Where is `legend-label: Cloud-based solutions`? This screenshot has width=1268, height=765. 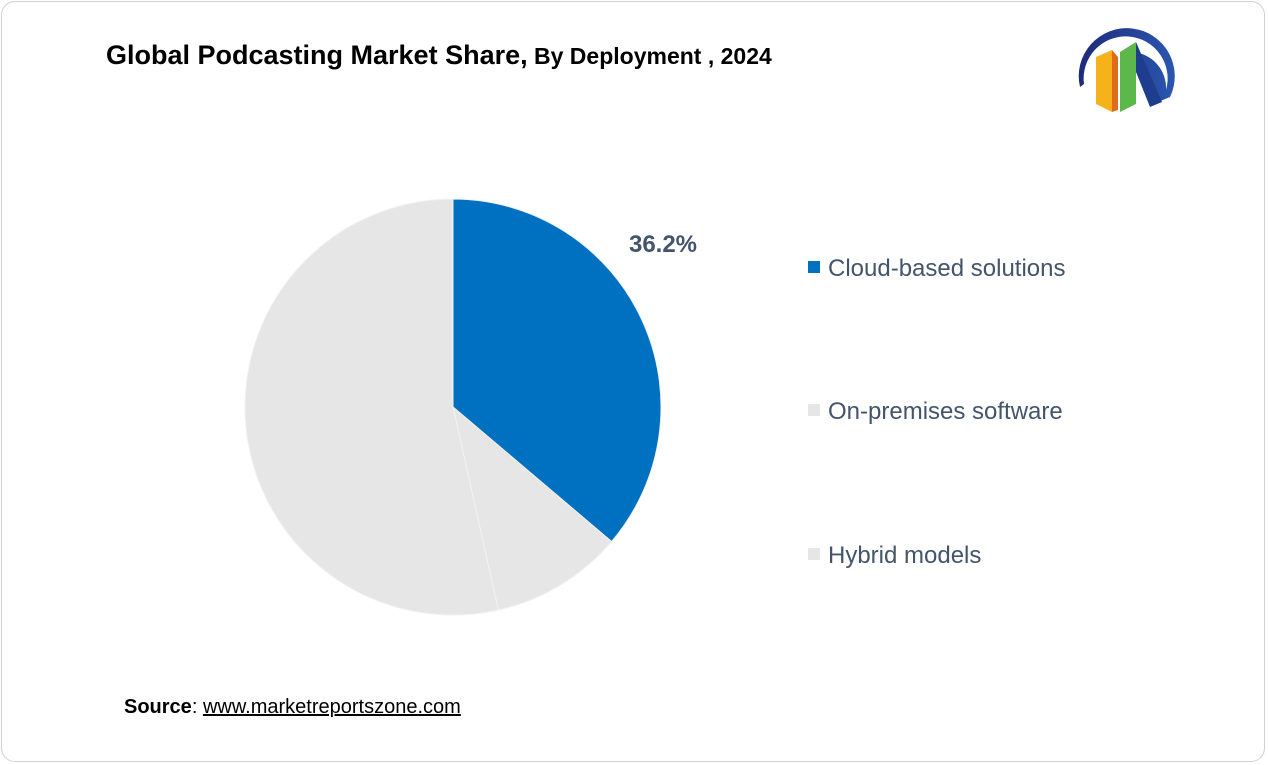
legend-label: Cloud-based solutions is located at coordinates (947, 268).